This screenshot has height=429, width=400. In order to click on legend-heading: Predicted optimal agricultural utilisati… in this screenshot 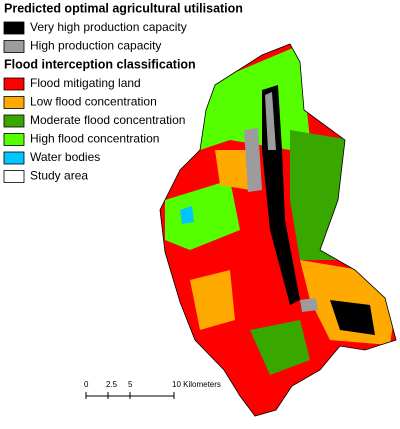, I will do `click(123, 8)`.